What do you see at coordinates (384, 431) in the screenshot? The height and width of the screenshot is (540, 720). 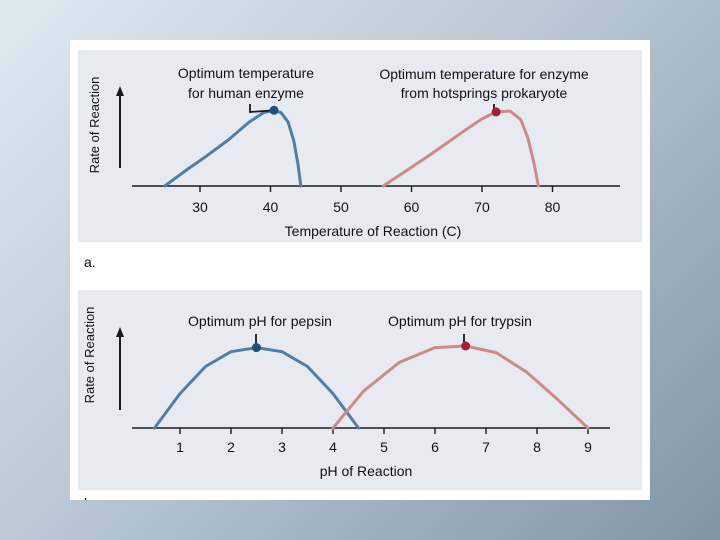 I see `chart-b-tick-marks` at bounding box center [384, 431].